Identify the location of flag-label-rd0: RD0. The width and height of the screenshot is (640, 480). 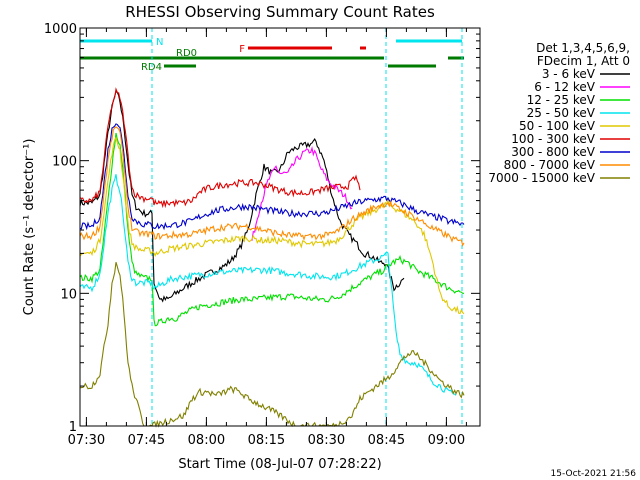
(186, 53).